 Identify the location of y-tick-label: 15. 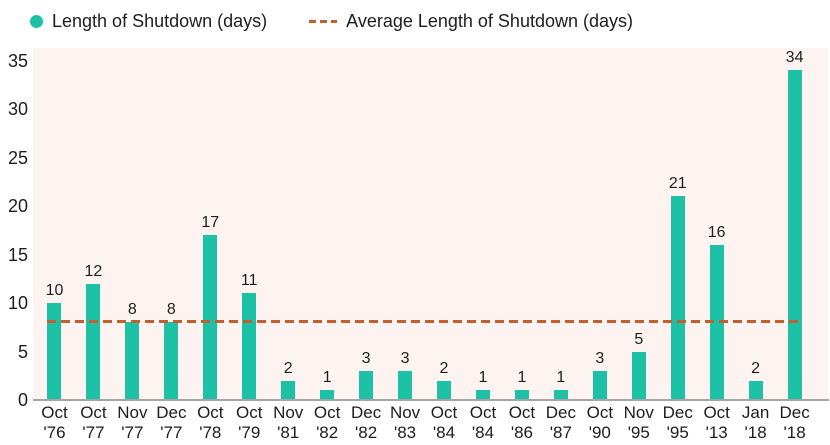
(17, 254).